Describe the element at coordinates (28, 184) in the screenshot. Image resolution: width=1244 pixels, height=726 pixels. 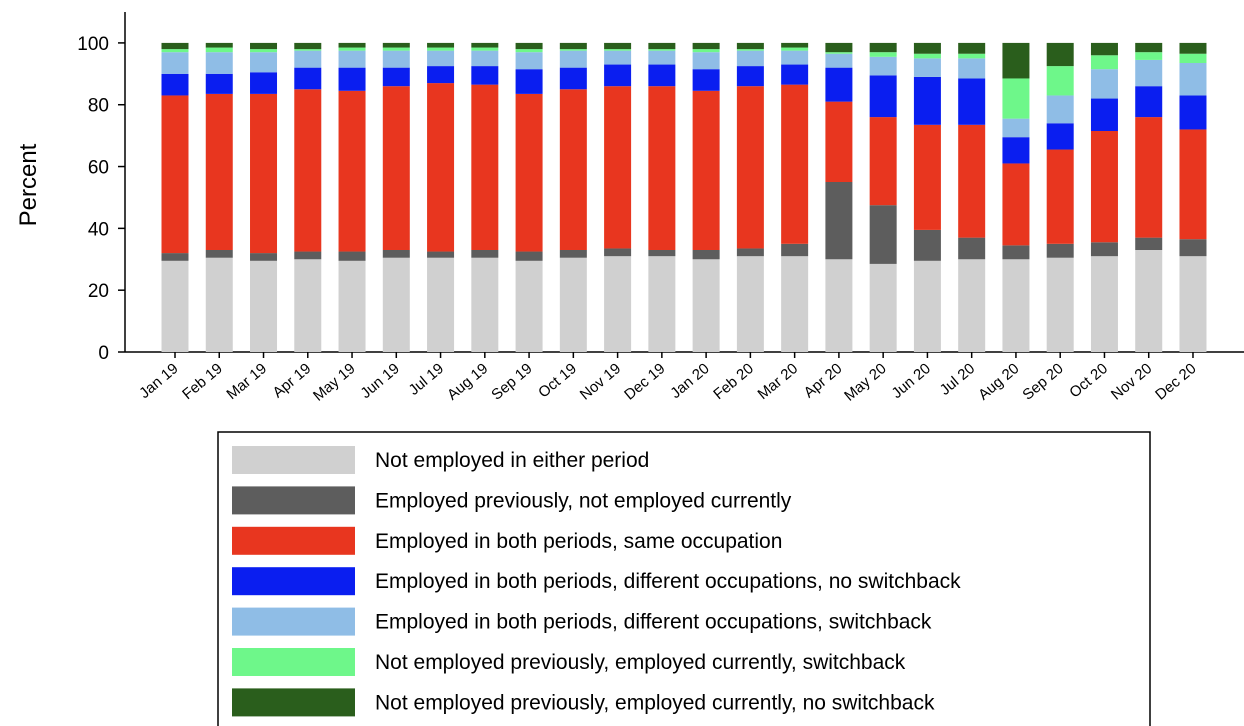
I see `y-axis-label: Percent` at that location.